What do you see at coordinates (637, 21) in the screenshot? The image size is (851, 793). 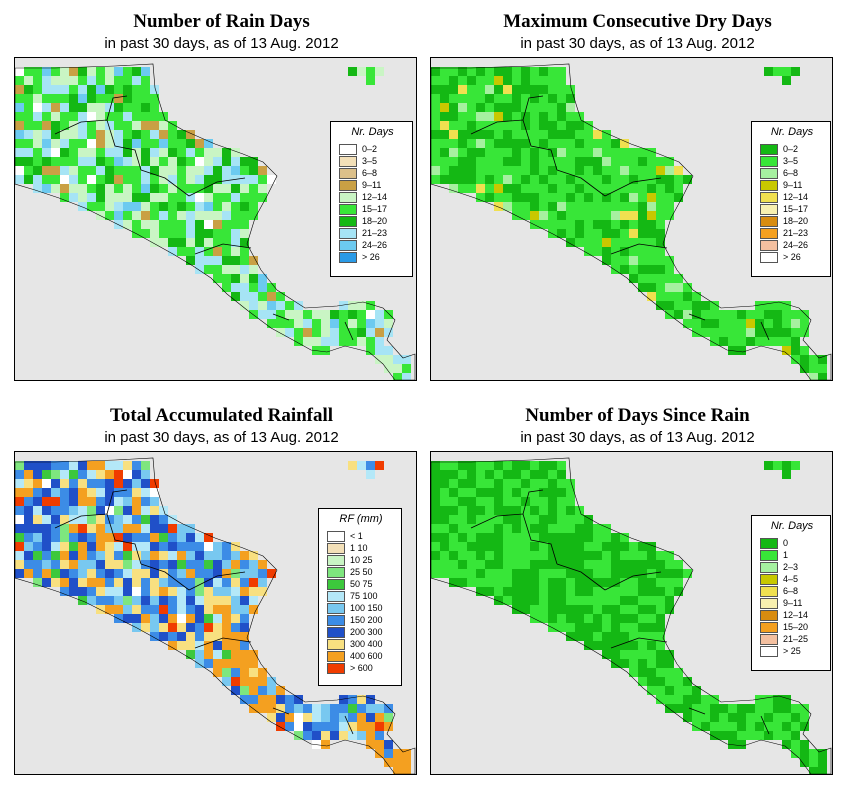 I see `panel-title: Maximum Consecutive Dry Days` at bounding box center [637, 21].